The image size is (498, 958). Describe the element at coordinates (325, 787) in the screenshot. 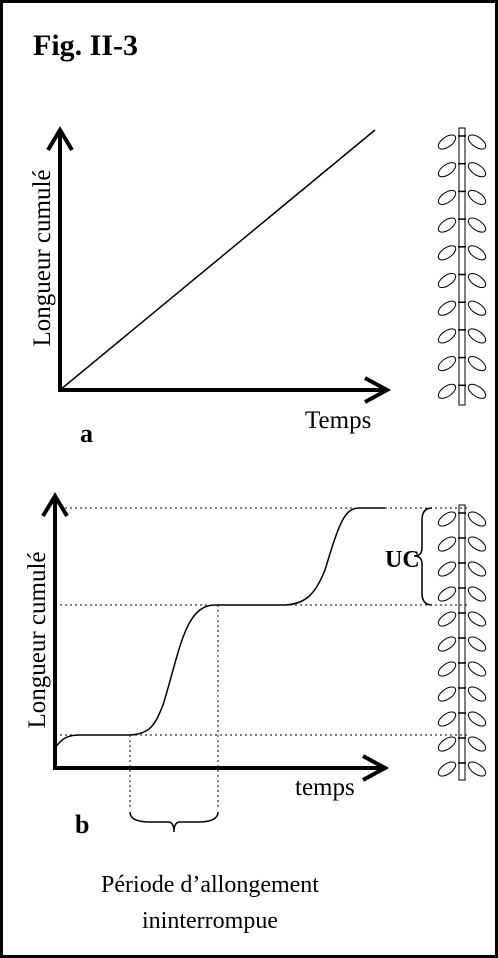

I see `x-label: temps` at that location.